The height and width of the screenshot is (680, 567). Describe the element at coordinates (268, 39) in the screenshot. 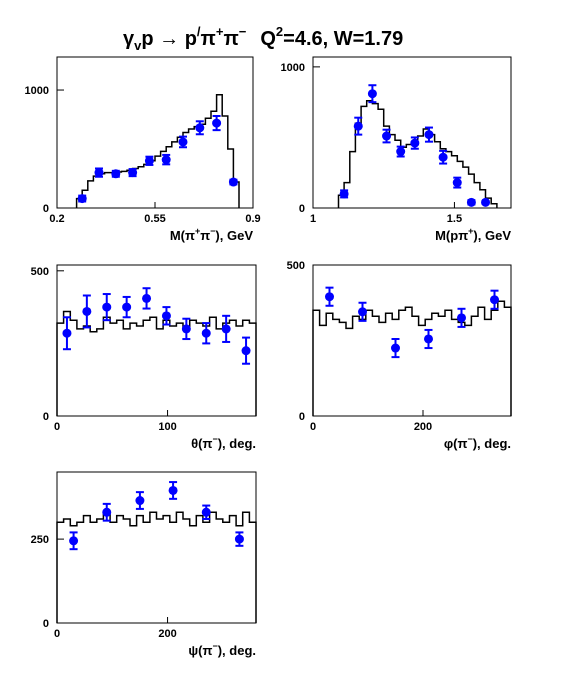

I see `title-q2: Q` at that location.